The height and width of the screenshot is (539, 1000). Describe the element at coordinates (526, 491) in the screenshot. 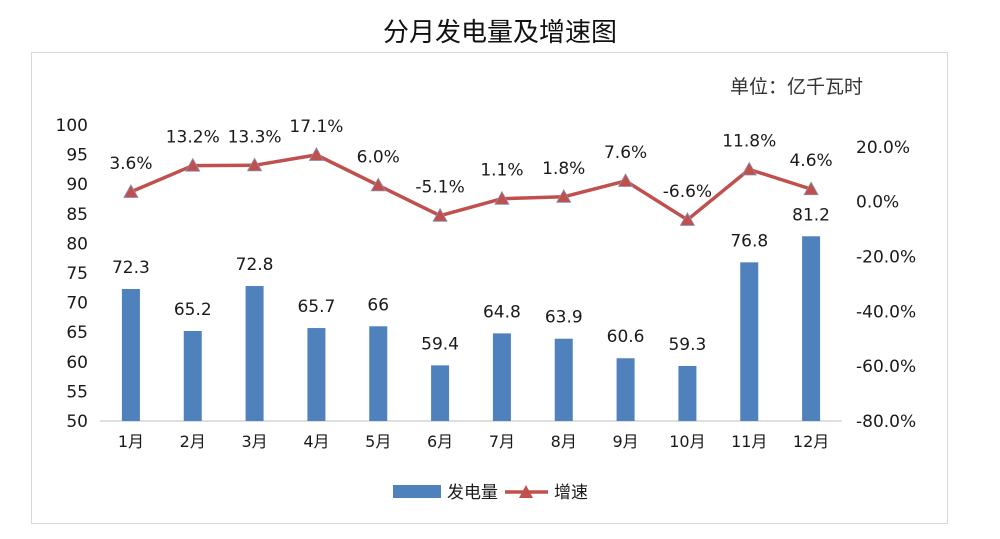

I see `legend-marker-line` at that location.